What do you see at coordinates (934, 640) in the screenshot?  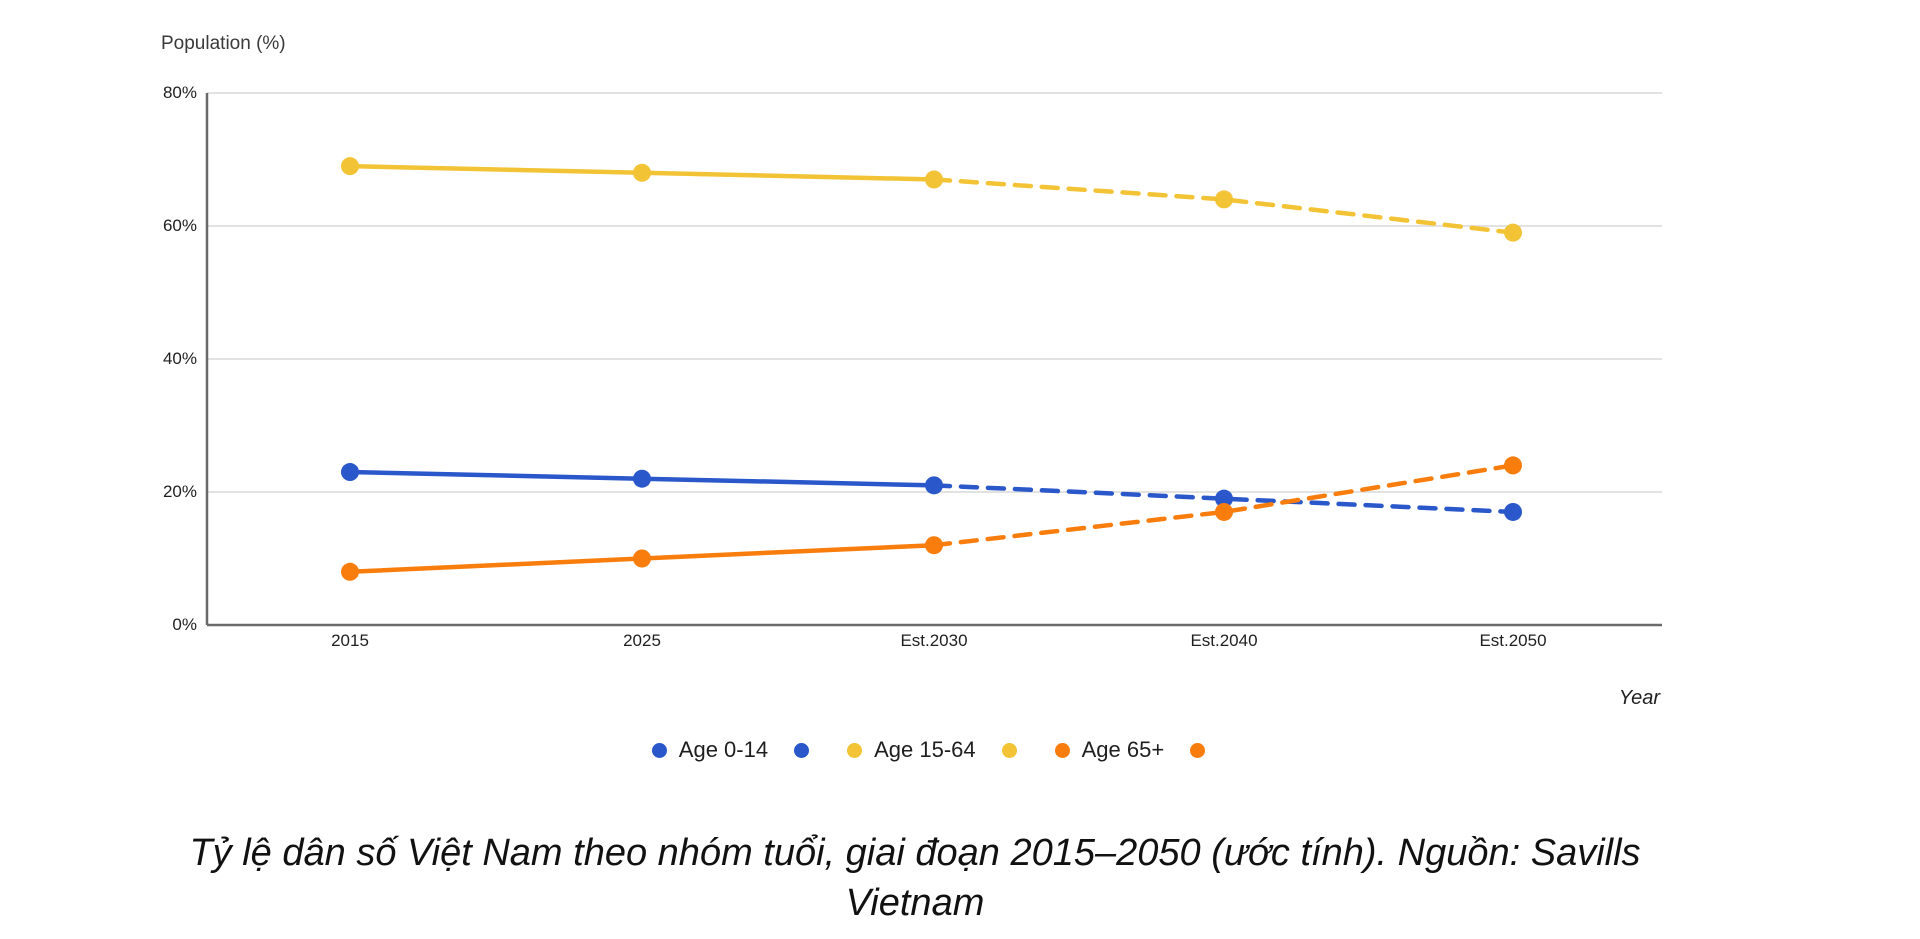 I see `x-tick-label-est2030: Est.2030` at bounding box center [934, 640].